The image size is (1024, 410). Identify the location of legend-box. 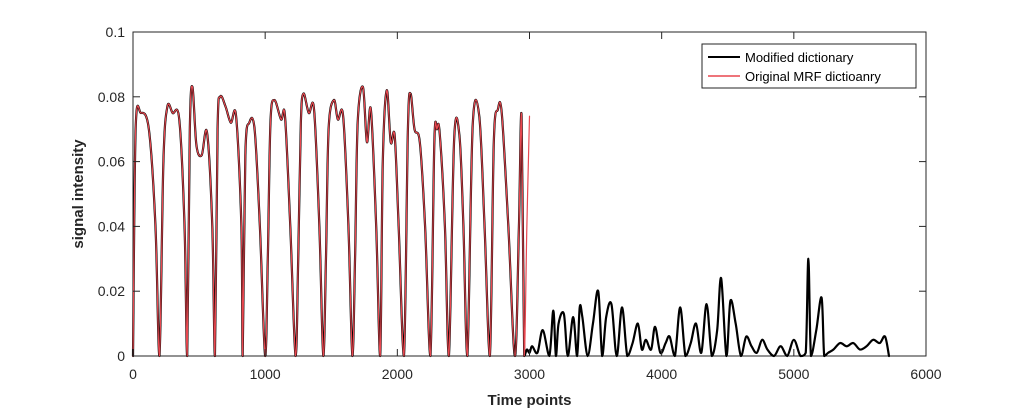
(809, 66).